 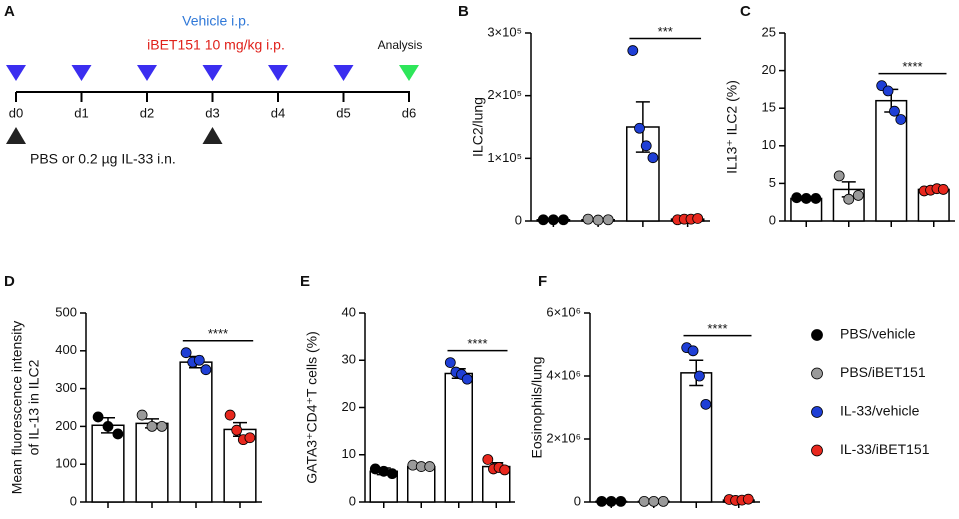 I want to click on day-label: d5, so click(x=343, y=112).